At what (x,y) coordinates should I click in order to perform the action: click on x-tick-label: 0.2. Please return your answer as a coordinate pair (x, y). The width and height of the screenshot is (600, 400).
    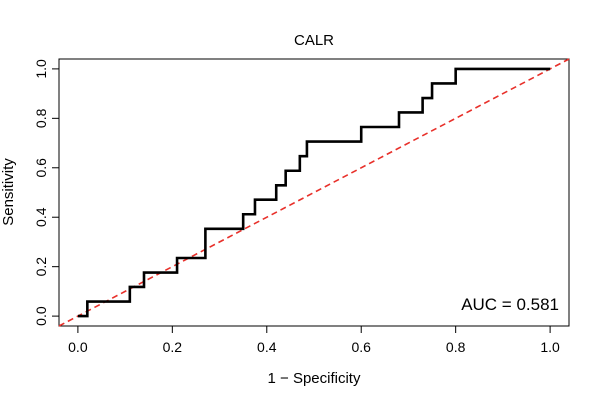
    Looking at the image, I should click on (173, 347).